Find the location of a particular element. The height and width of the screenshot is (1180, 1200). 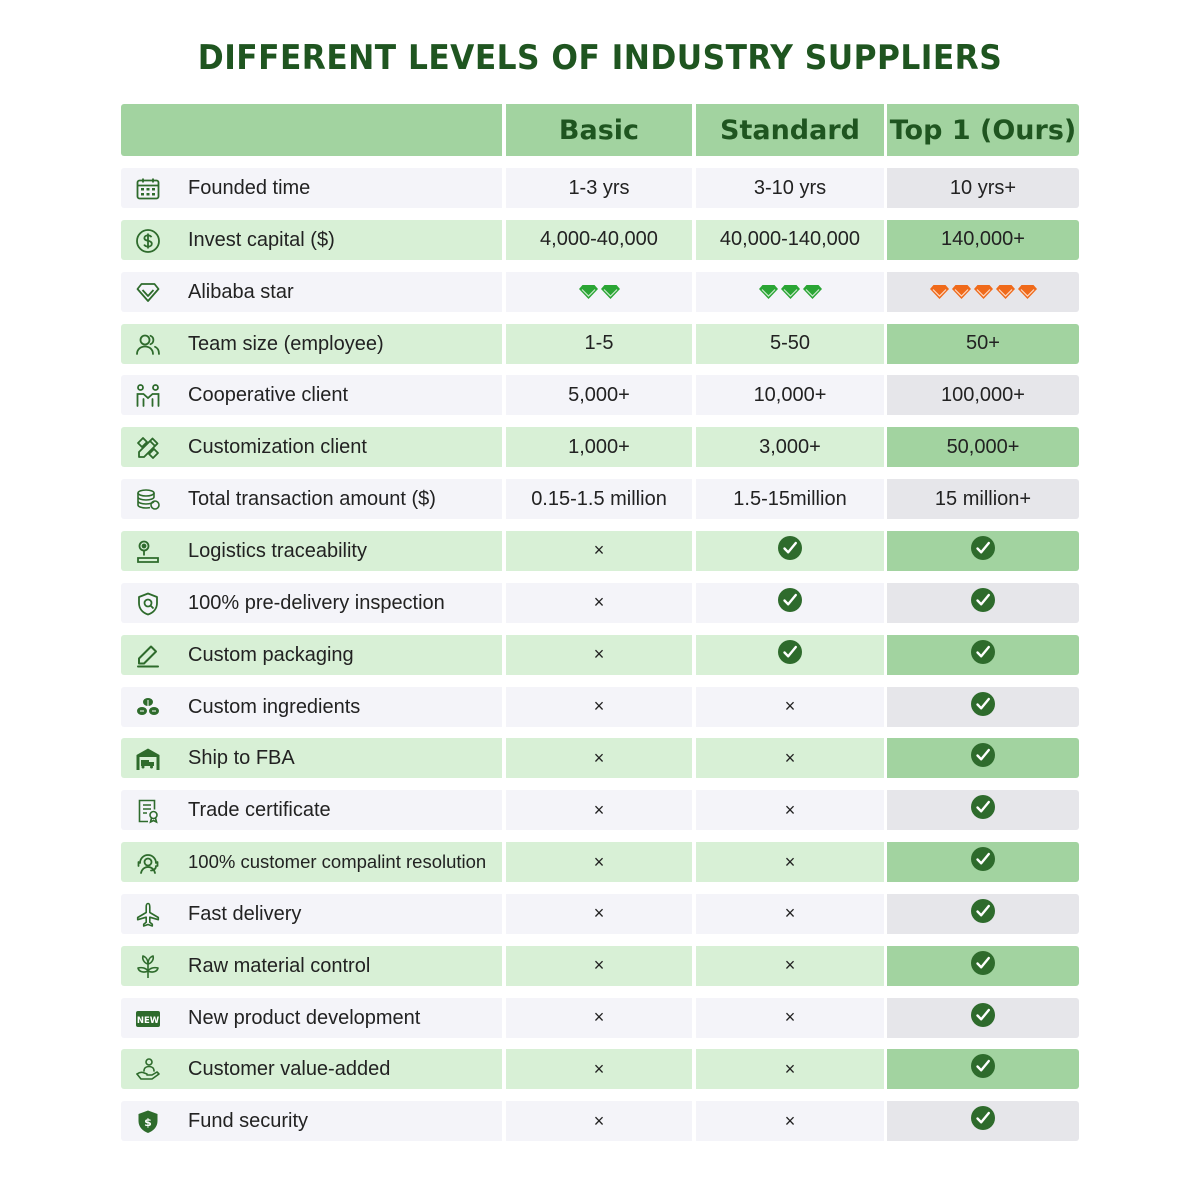

row-feature-cell: Alibaba star is located at coordinates (311, 291).